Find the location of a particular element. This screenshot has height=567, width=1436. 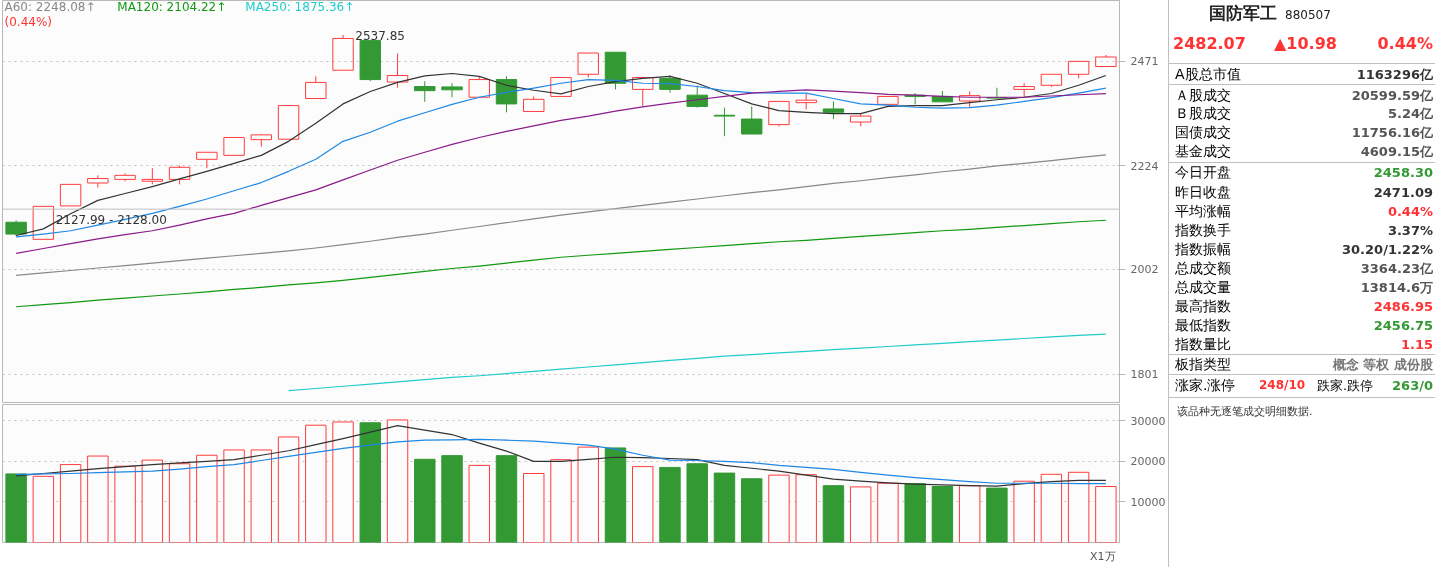

text: 最低指数 is located at coordinates (1203, 325).